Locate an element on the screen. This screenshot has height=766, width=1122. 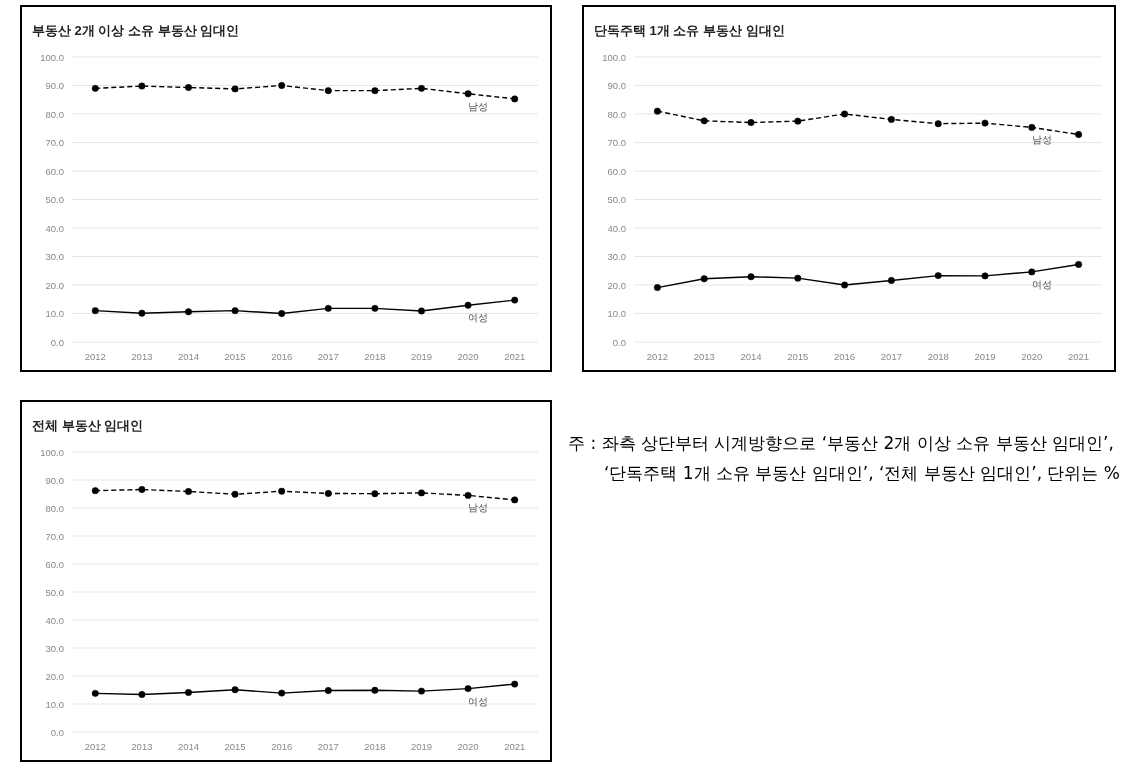
title: 전체 부동산 임대인 is located at coordinates (88, 425).